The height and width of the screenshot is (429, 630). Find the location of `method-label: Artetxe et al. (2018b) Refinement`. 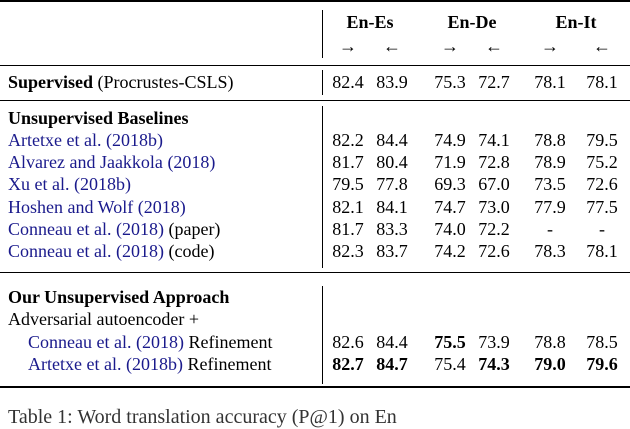

method-label: Artetxe et al. (2018b) Refinement is located at coordinates (150, 364).